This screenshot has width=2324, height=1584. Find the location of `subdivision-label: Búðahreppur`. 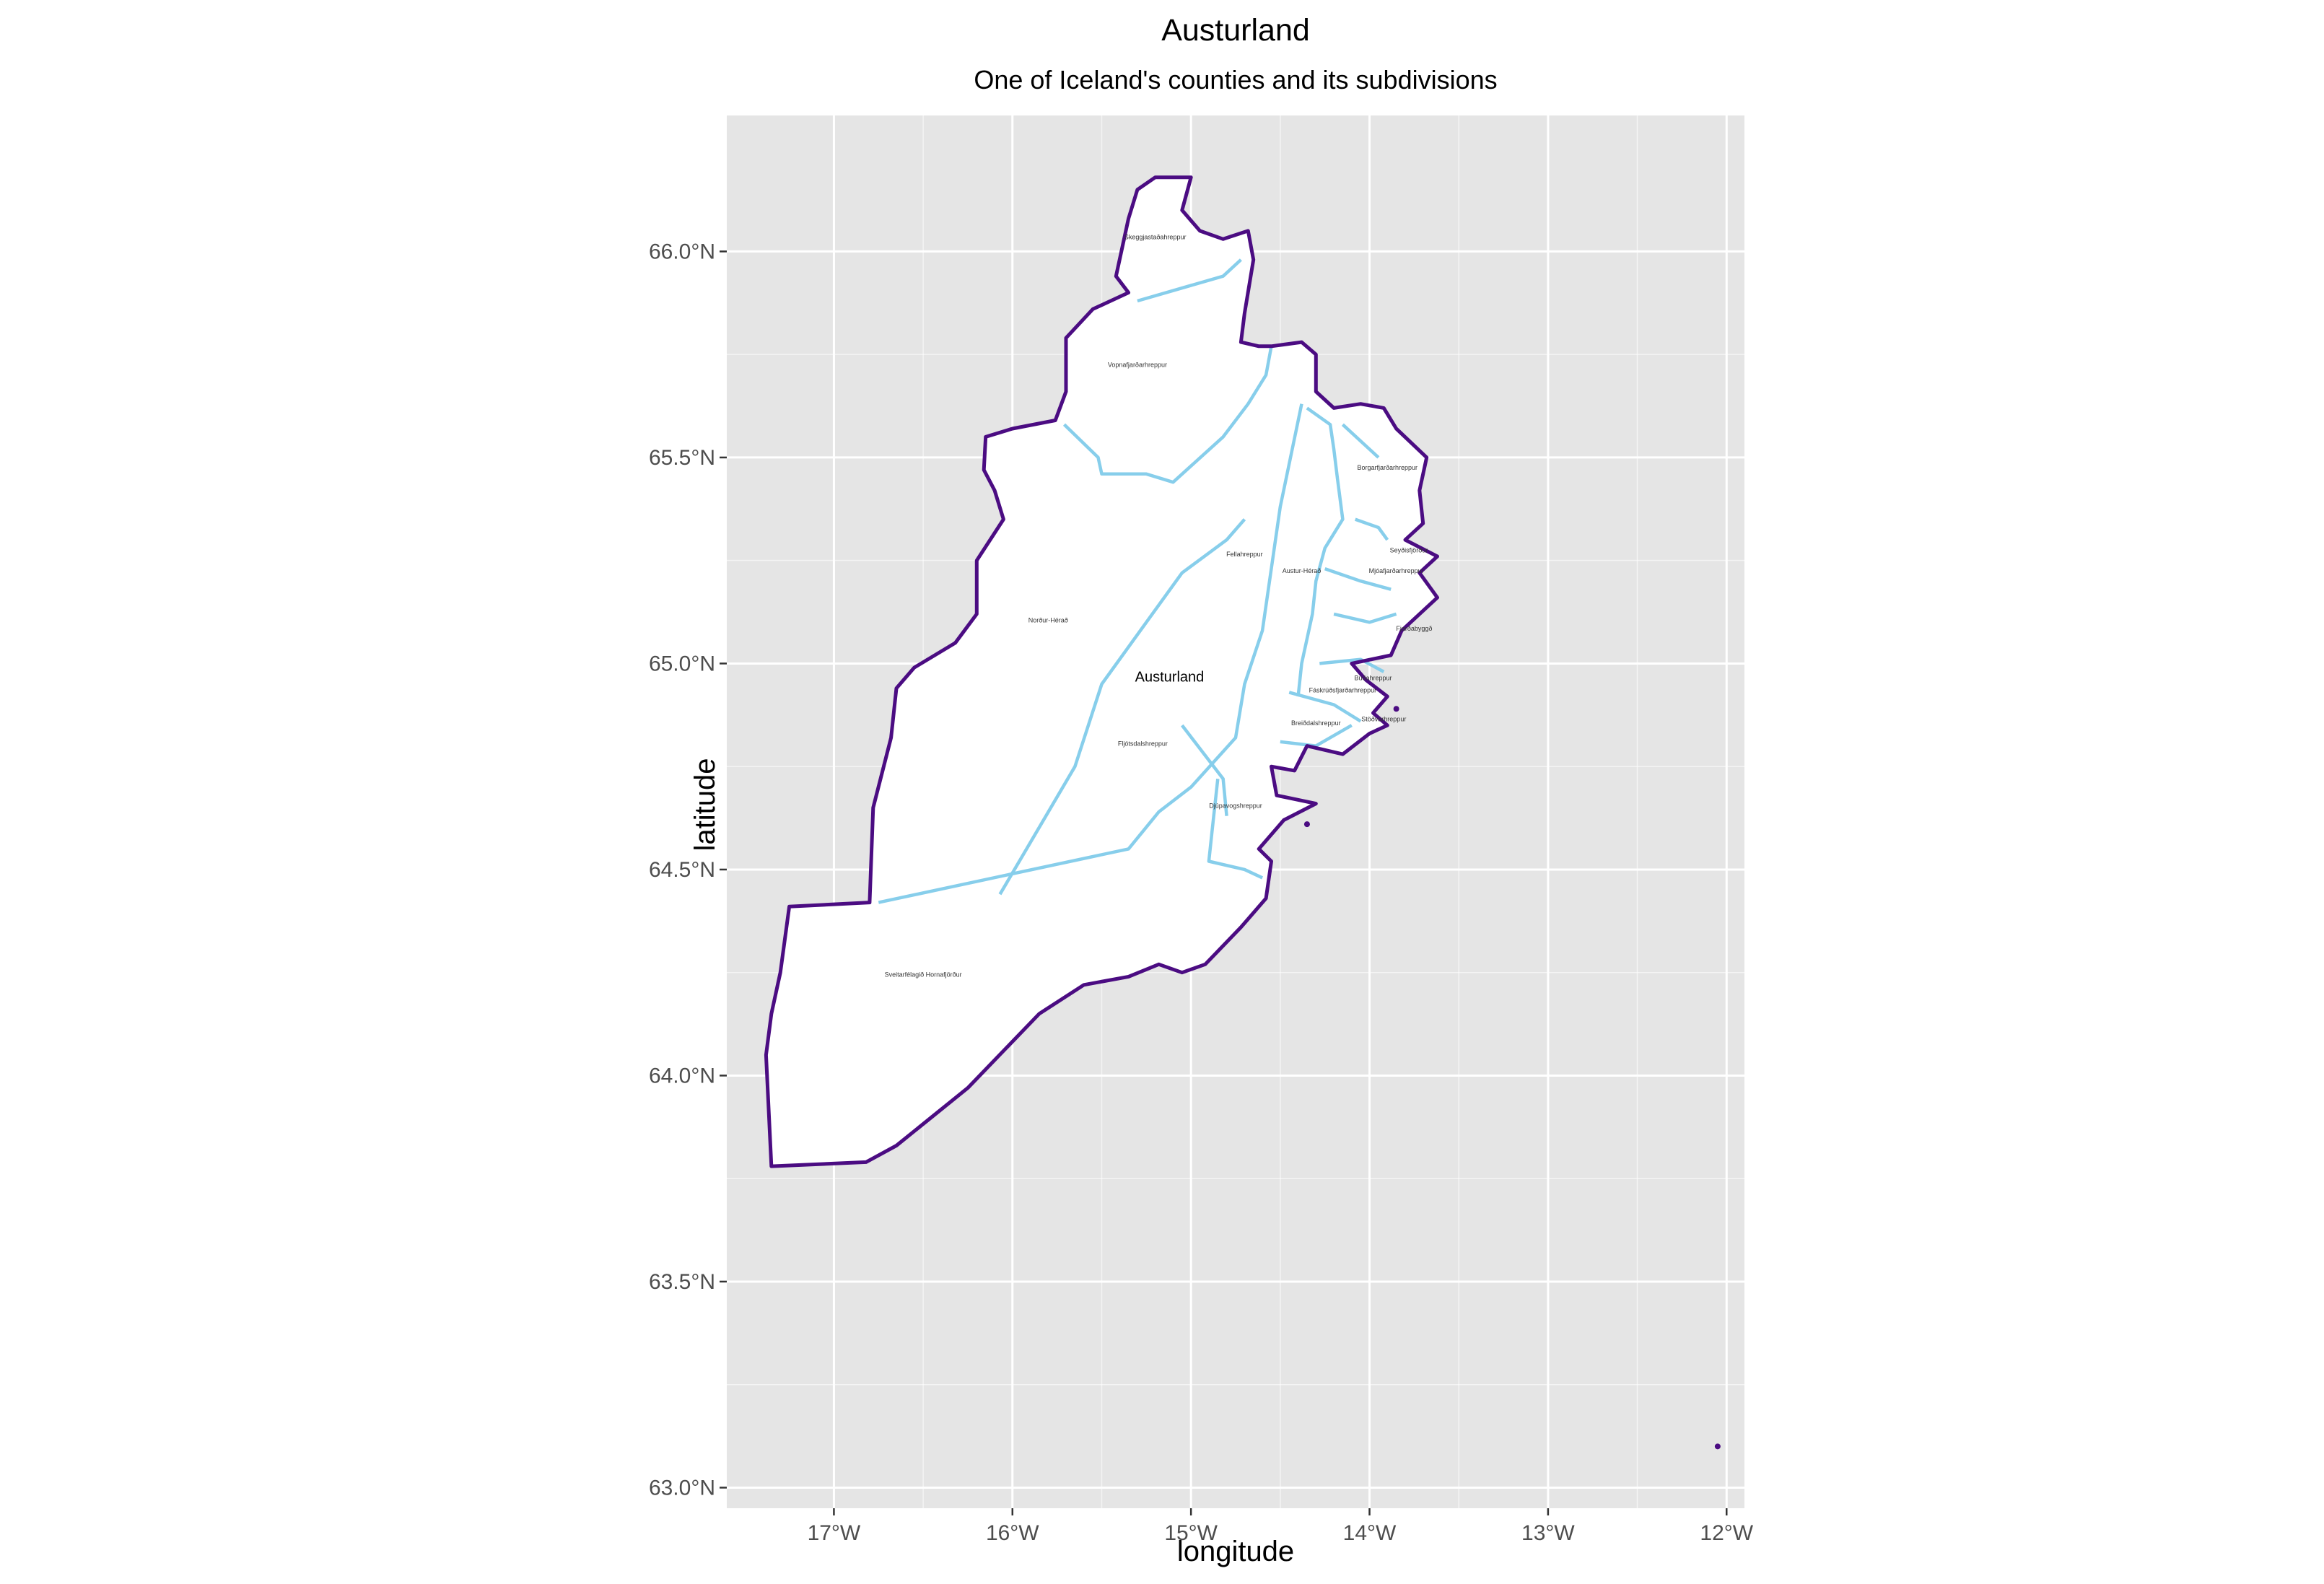

subdivision-label: Búðahreppur is located at coordinates (1373, 677).